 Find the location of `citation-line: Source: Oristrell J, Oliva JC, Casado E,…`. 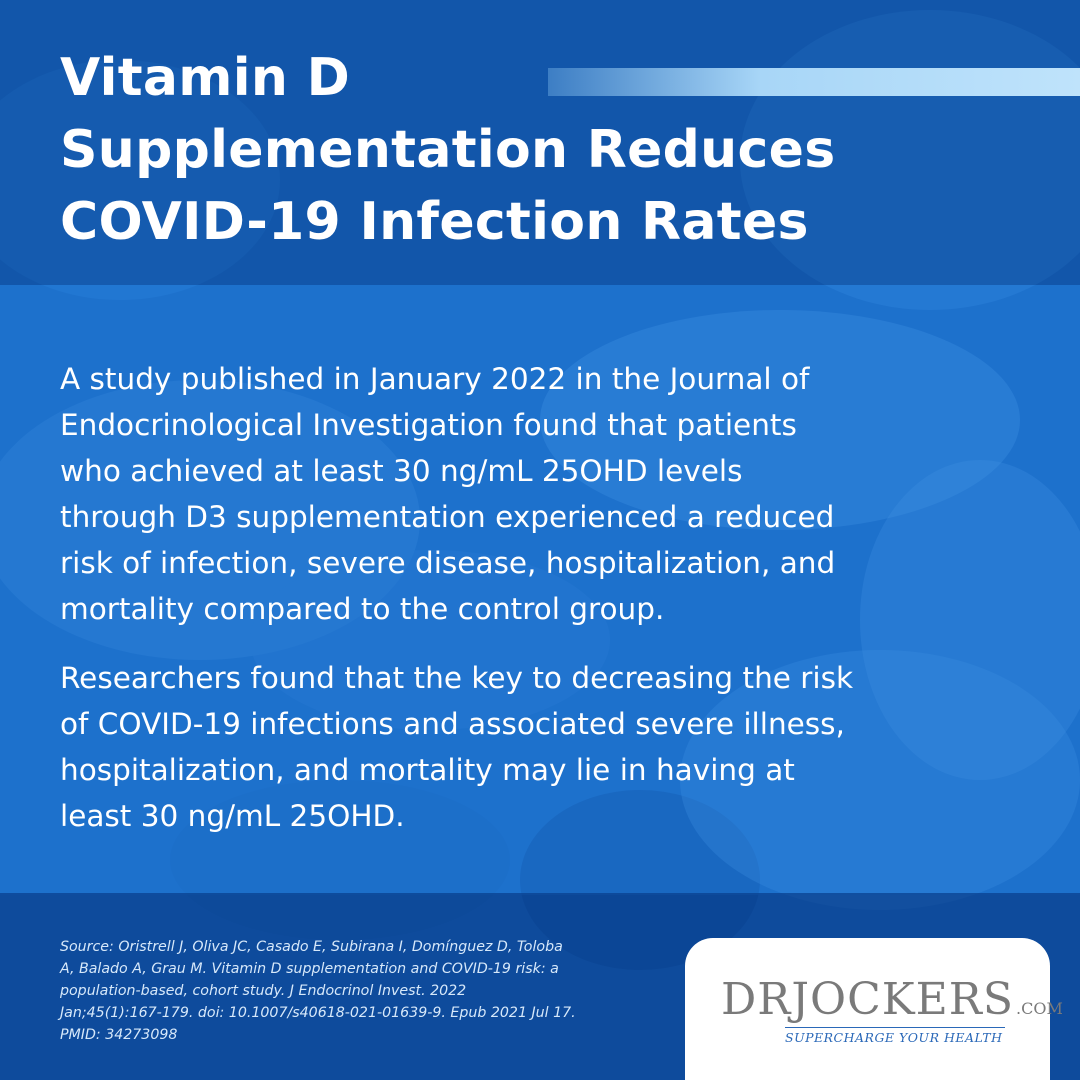

citation-line: Source: Oristrell J, Oliva JC, Casado E,… is located at coordinates (311, 947).